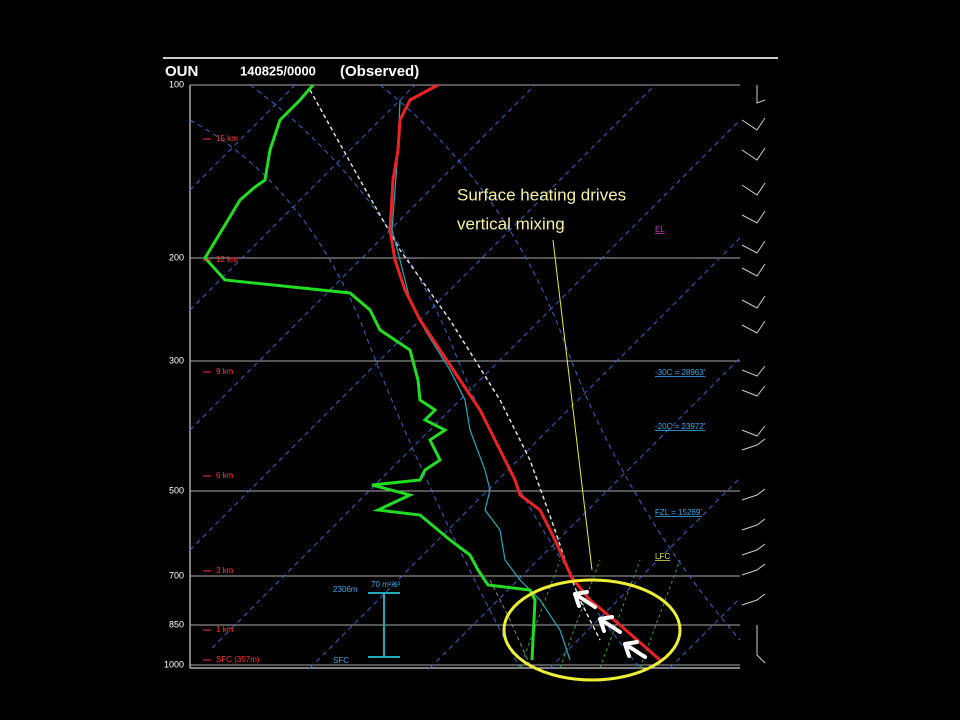  What do you see at coordinates (680, 372) in the screenshot?
I see `minus30-label: -30C = 28963'` at bounding box center [680, 372].